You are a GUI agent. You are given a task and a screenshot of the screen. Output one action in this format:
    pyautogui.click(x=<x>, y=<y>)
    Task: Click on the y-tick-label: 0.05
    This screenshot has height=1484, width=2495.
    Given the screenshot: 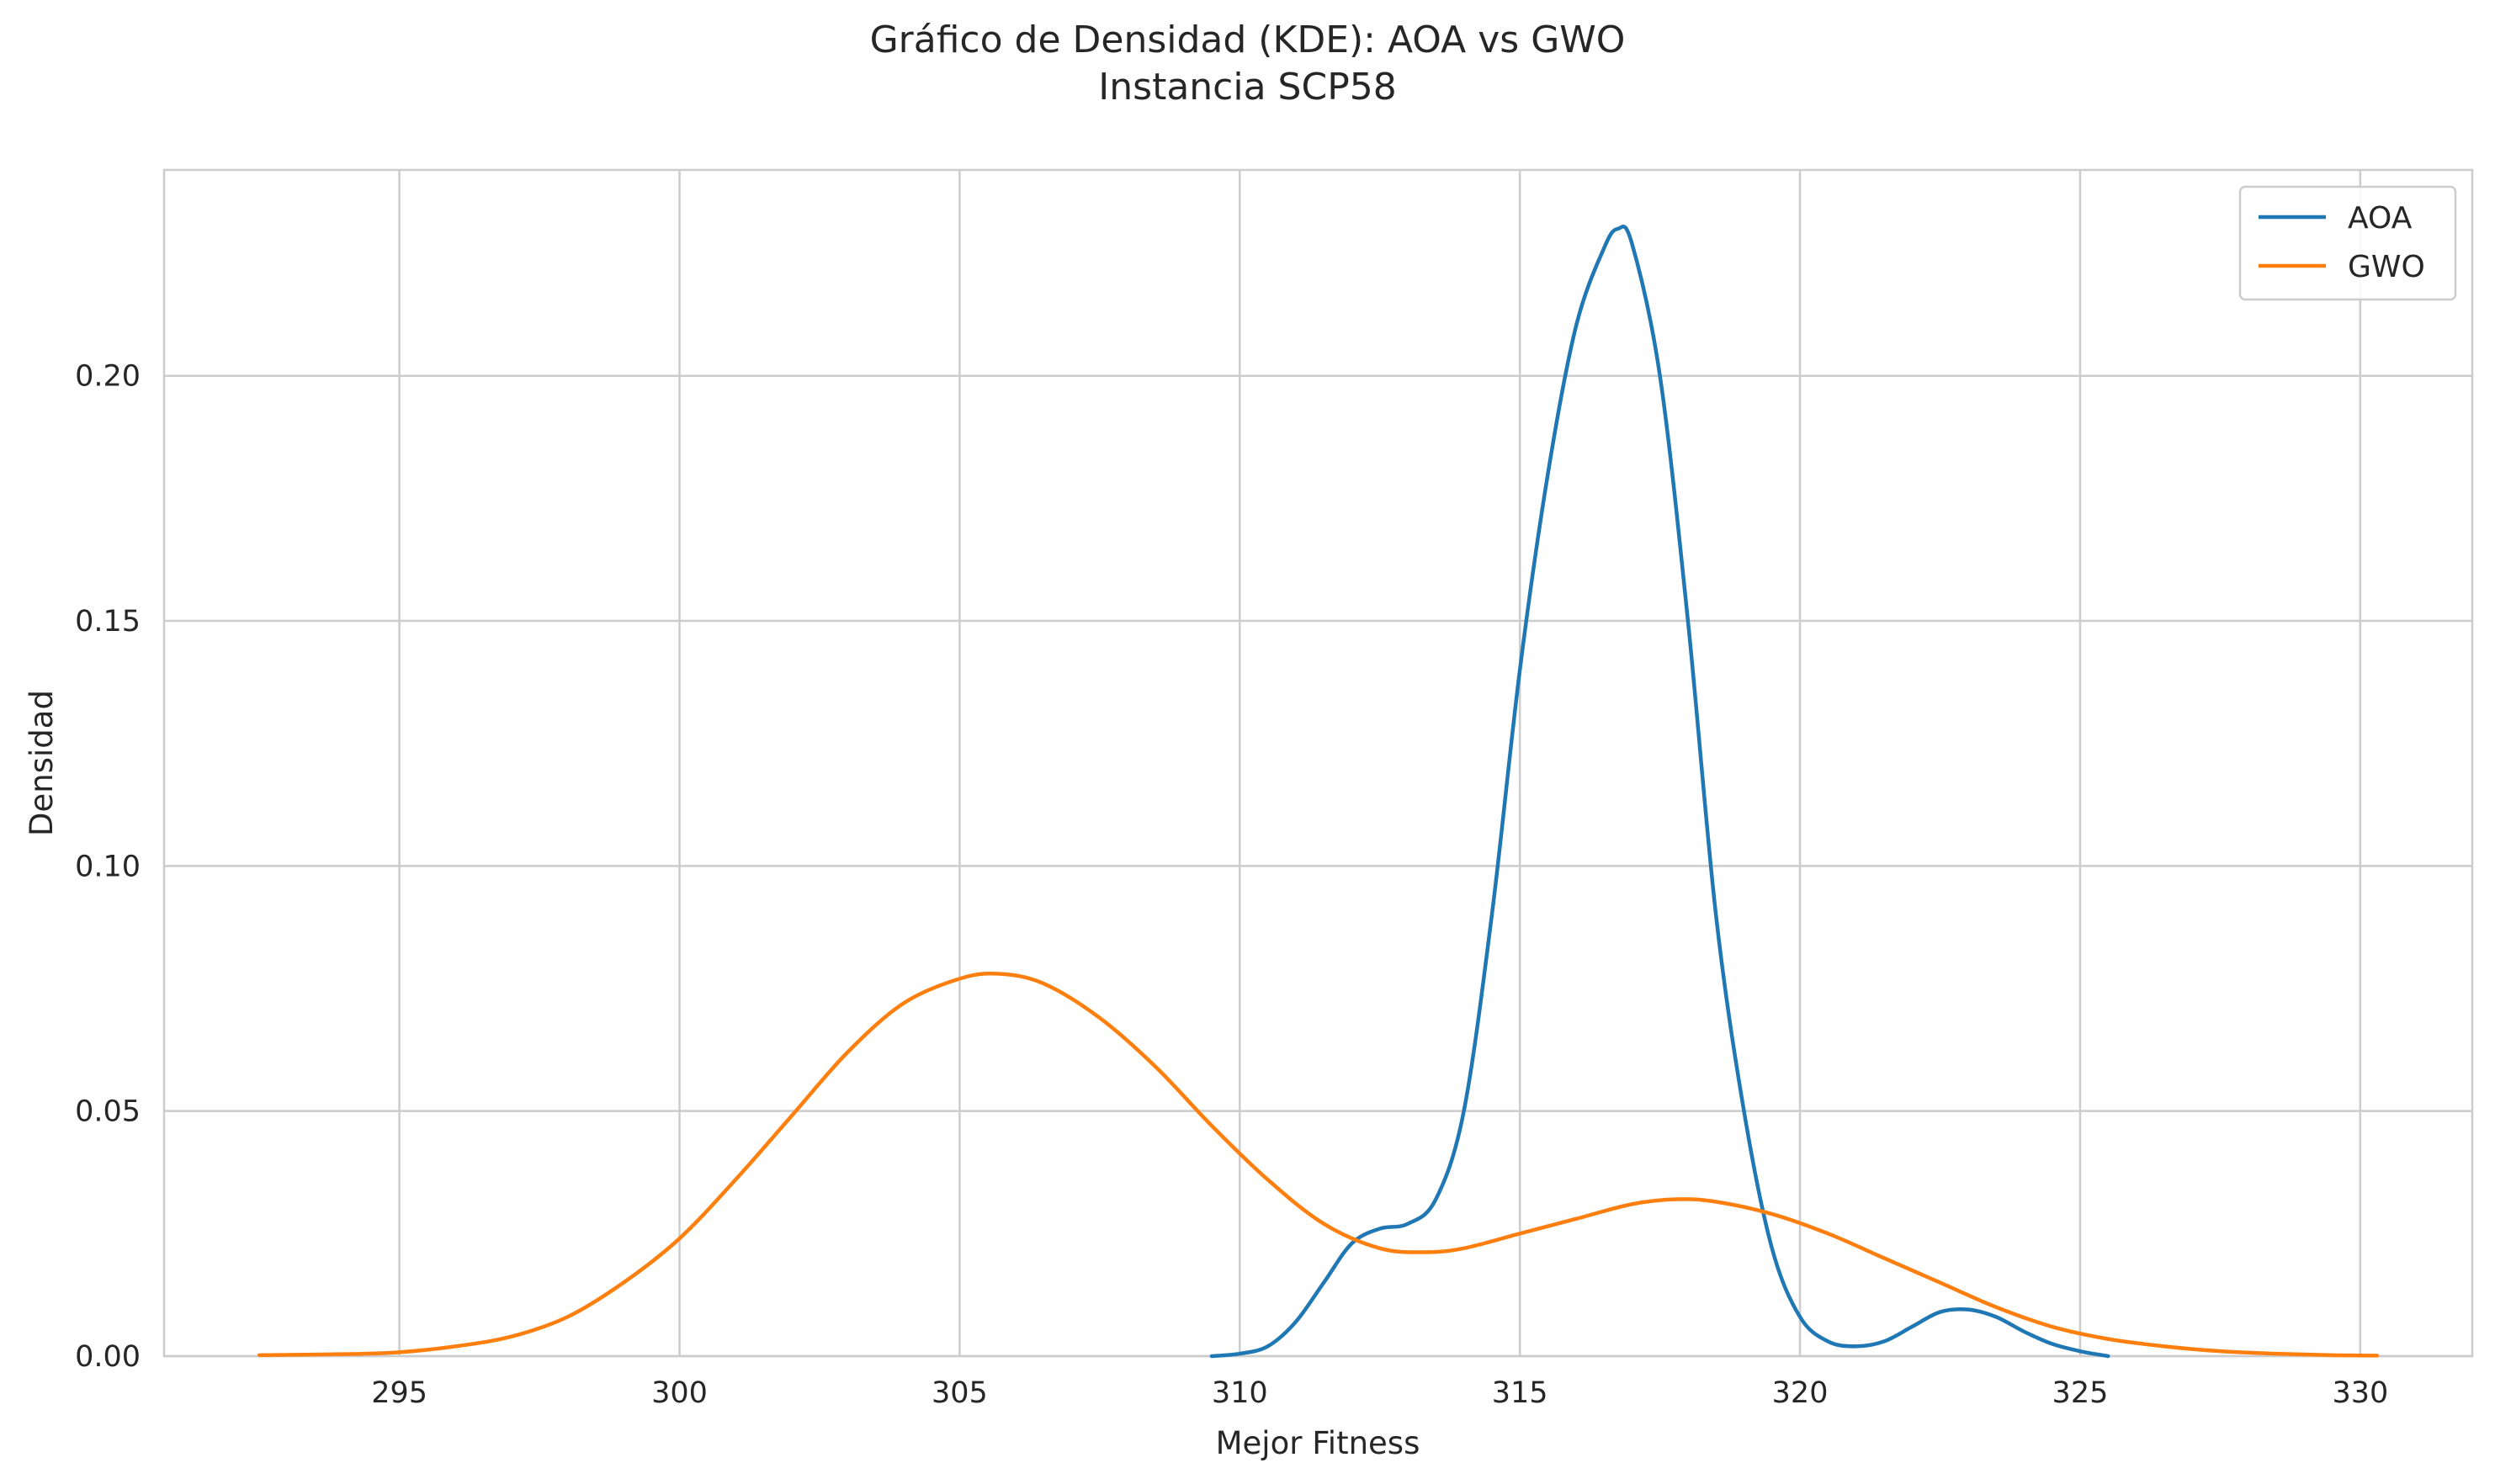 What is the action you would take?
    pyautogui.click(x=108, y=1112)
    